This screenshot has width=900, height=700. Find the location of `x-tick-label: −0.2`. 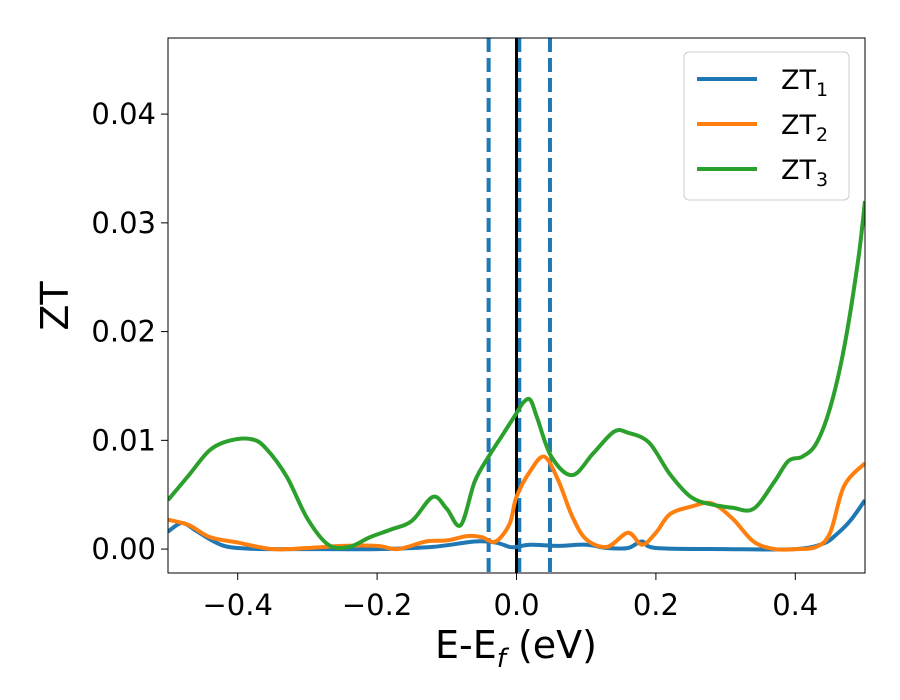

x-tick-label: −0.2 is located at coordinates (377, 605).